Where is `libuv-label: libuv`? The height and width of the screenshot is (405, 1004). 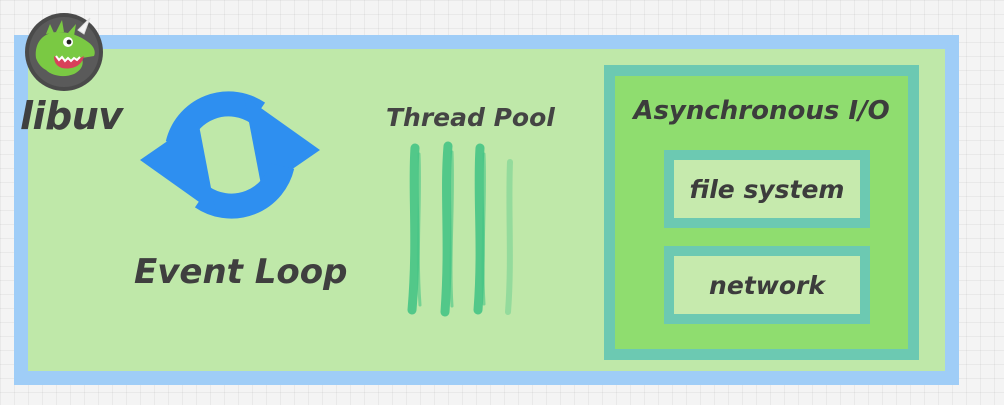
libuv-label: libuv is located at coordinates (71, 116).